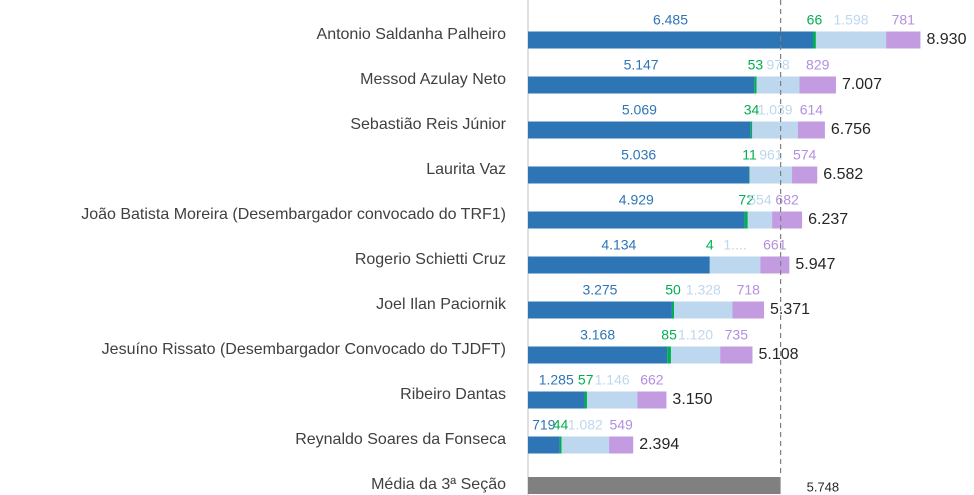 The height and width of the screenshot is (495, 974). I want to click on total-label: 6.582, so click(843, 174).